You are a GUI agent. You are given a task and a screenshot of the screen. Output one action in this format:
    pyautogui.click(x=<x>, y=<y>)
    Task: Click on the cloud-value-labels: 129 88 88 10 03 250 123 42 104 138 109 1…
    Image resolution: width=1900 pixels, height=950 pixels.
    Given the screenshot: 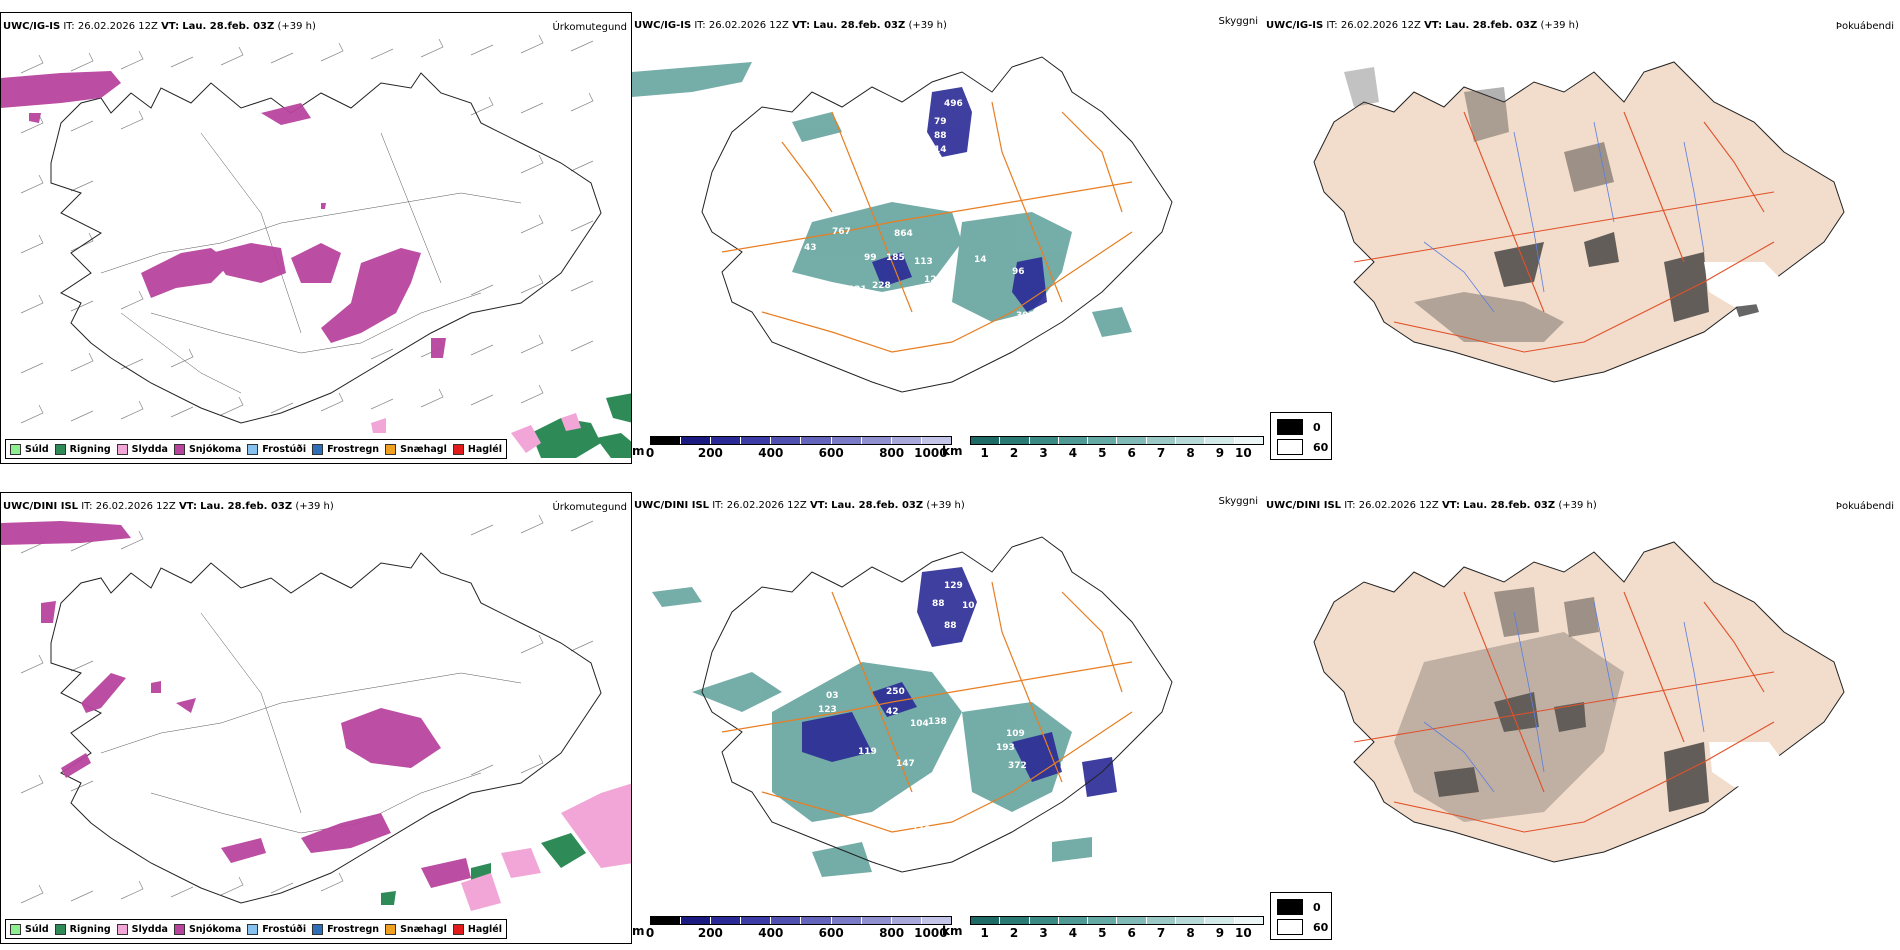 What is the action you would take?
    pyautogui.click(x=946, y=720)
    